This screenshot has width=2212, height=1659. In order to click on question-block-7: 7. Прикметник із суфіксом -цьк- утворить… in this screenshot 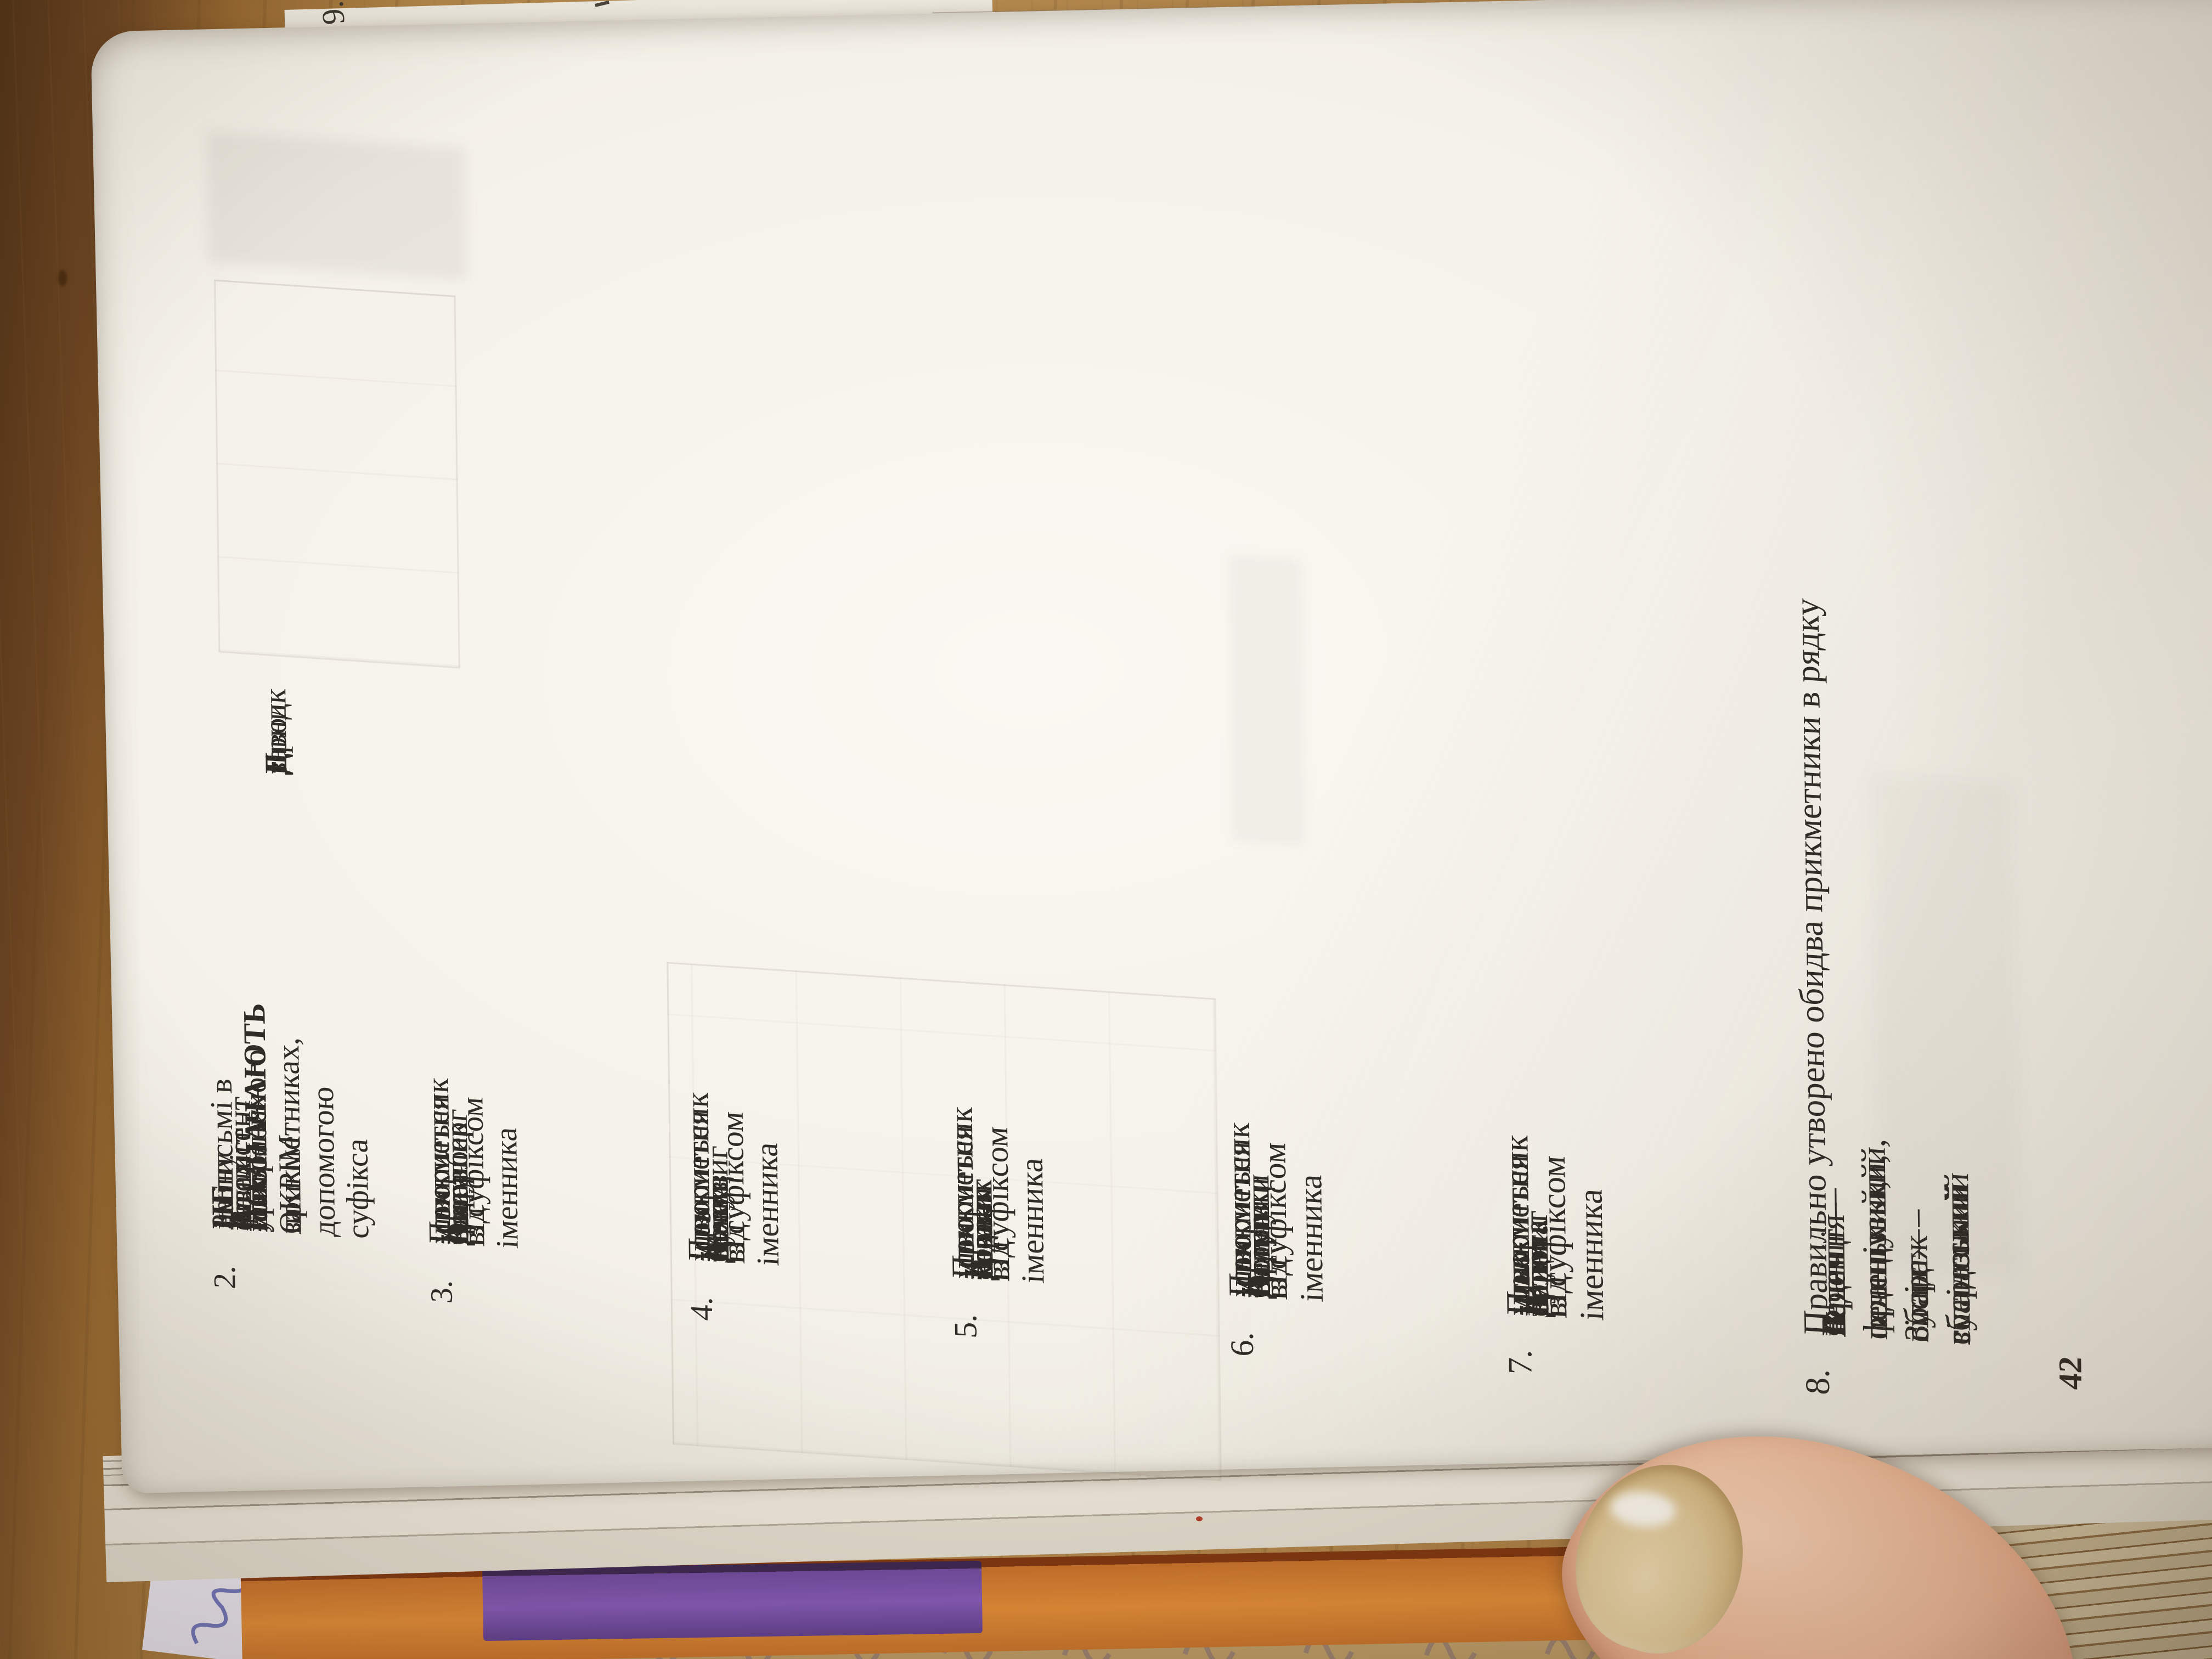, I will do `click(1548, 766)`.